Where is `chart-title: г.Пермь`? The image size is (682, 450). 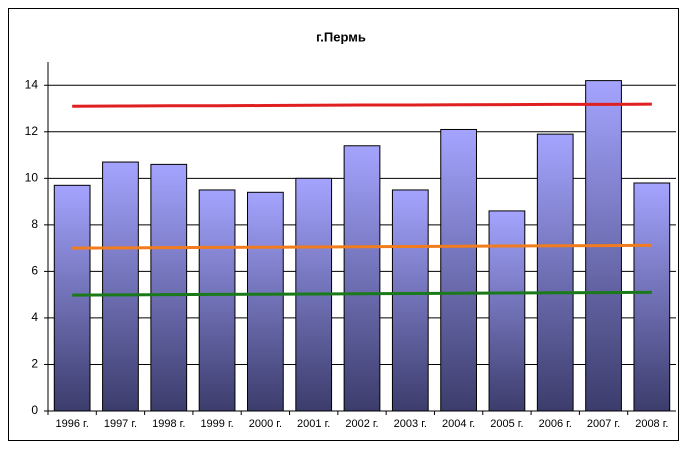 chart-title: г.Пермь is located at coordinates (341, 36).